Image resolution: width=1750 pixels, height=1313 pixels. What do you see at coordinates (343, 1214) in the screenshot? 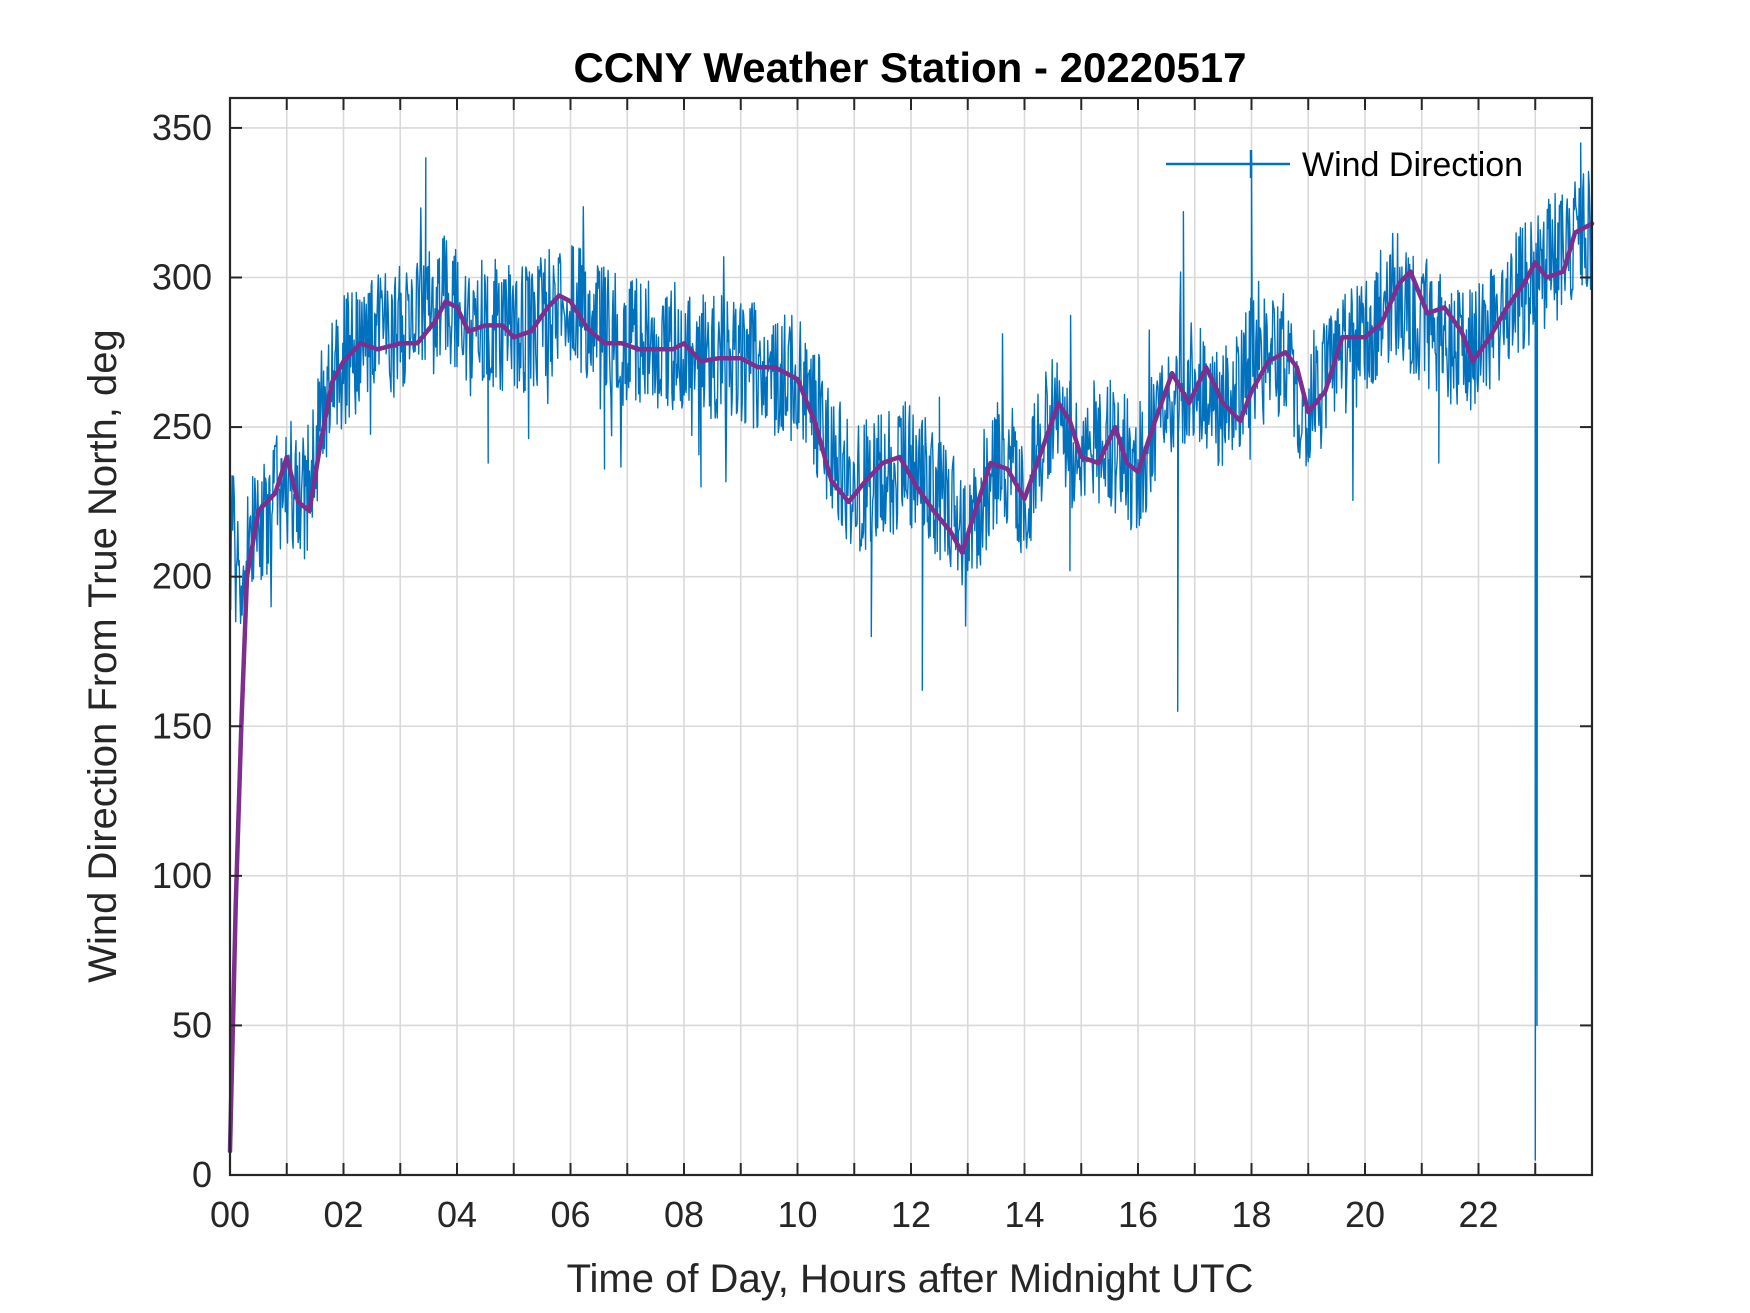
I see `x-tick-label: 02` at bounding box center [343, 1214].